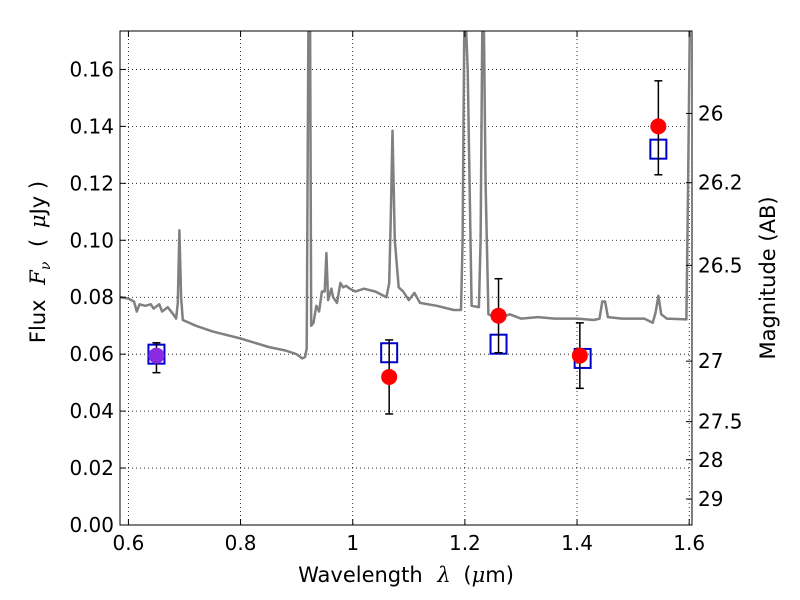 The image size is (800, 600). Describe the element at coordinates (91, 183) in the screenshot. I see `y-tick-label: 0.12` at that location.